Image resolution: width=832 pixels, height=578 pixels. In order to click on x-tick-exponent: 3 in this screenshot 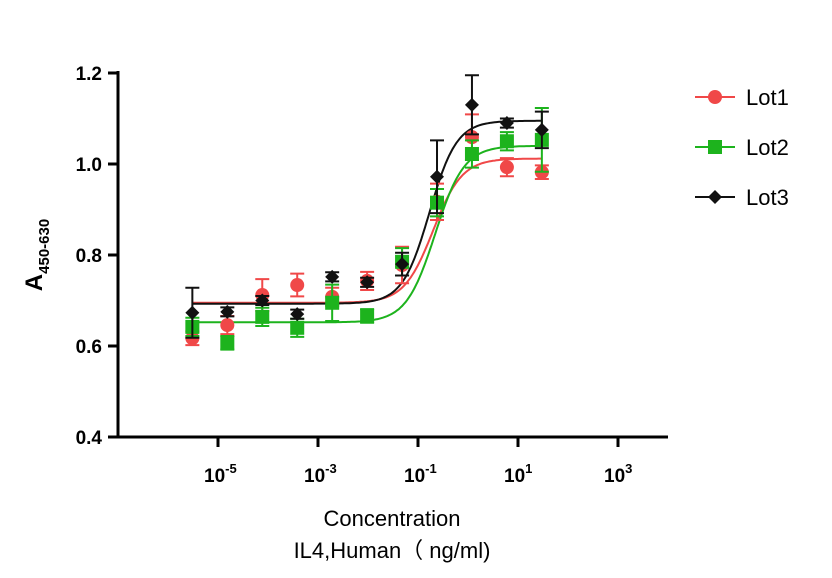, I will do `click(628, 468)`.